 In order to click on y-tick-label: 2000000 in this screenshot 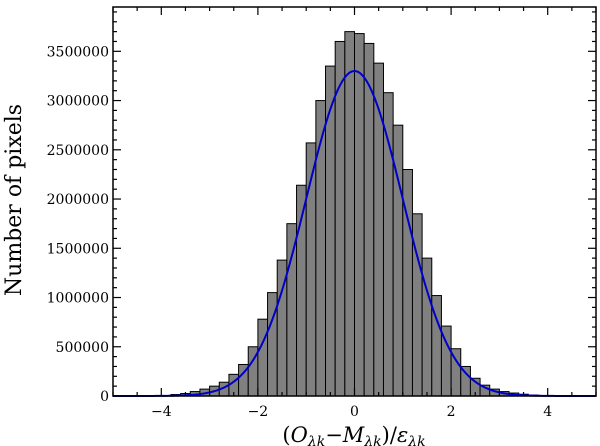, I will do `click(78, 200)`.